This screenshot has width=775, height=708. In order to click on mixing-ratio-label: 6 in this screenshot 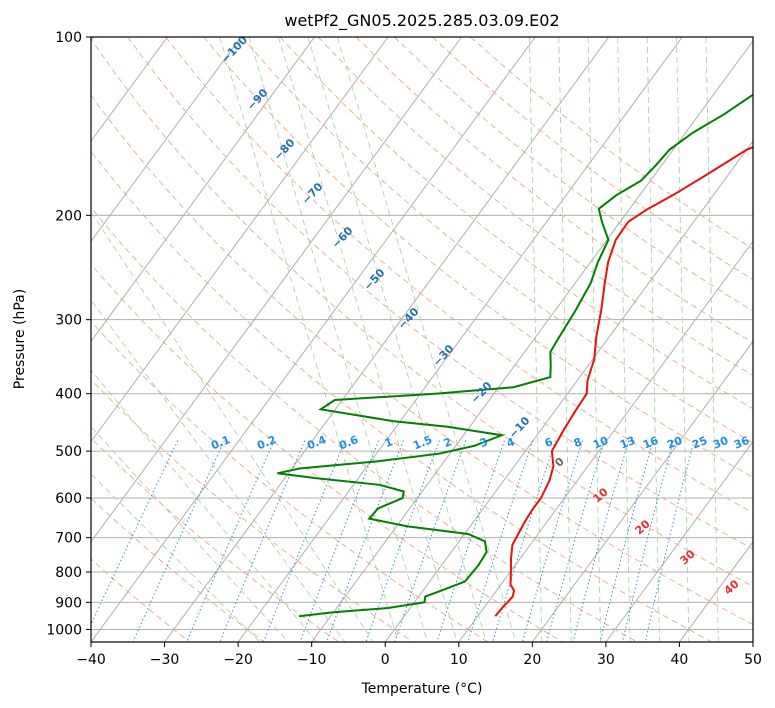, I will do `click(549, 442)`.